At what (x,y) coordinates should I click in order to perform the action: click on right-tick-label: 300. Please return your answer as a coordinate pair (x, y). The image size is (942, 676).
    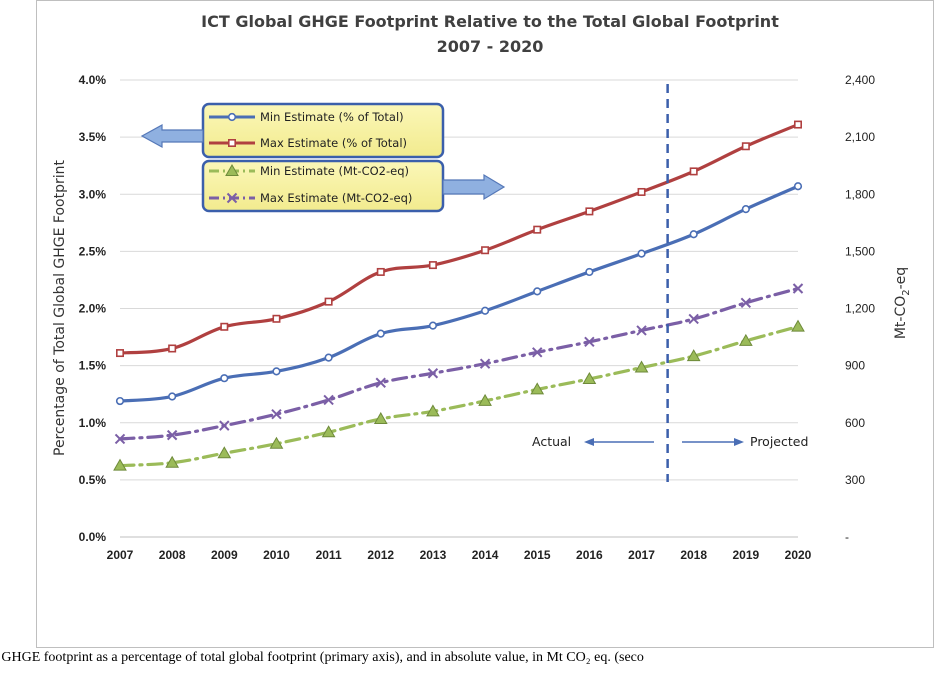
    Looking at the image, I should click on (855, 480).